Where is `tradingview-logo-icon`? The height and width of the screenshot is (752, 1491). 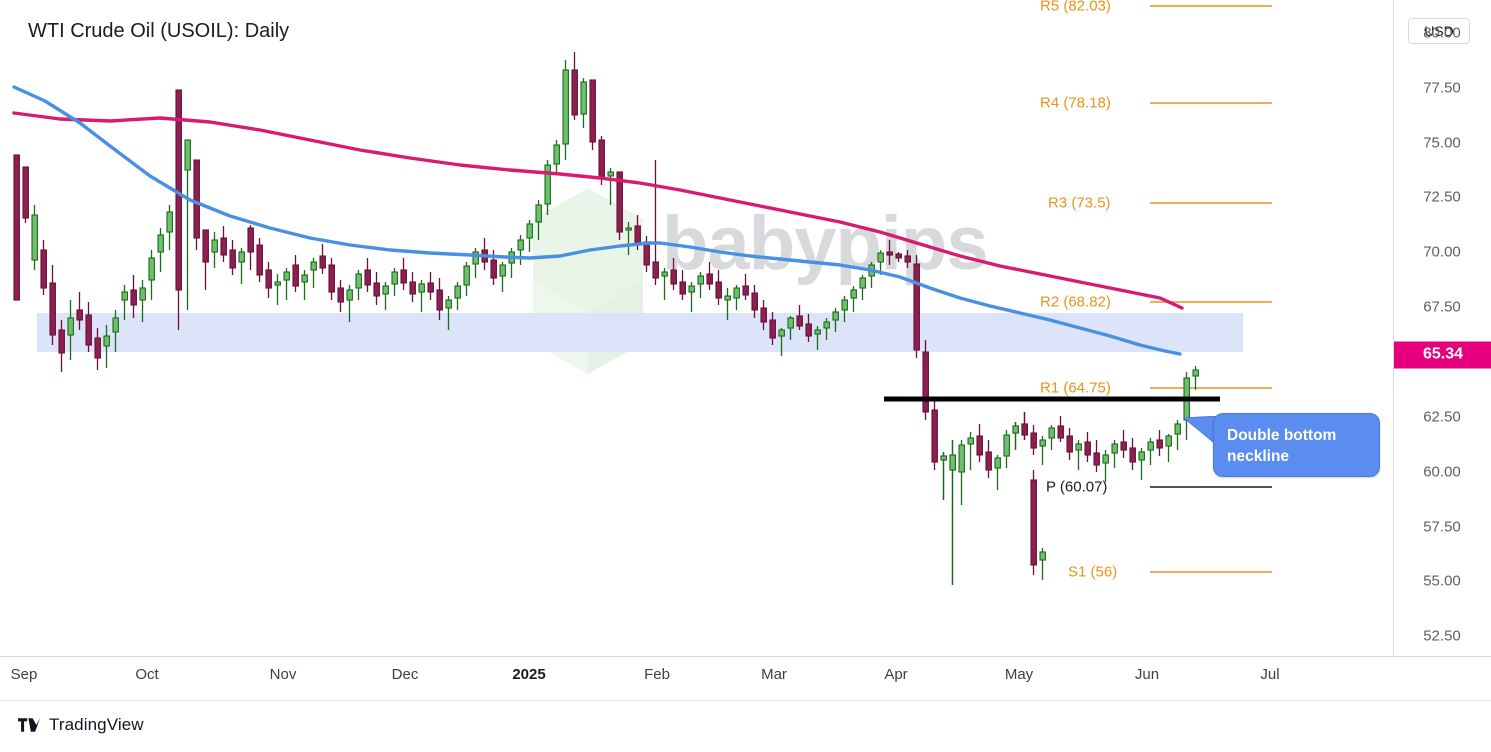
tradingview-logo-icon is located at coordinates (29, 725).